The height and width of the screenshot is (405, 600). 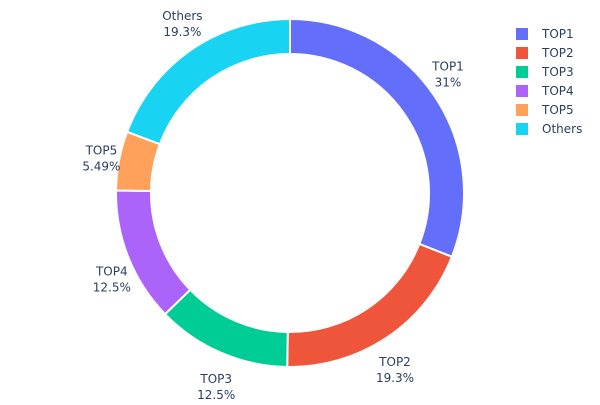 What do you see at coordinates (395, 370) in the screenshot?
I see `slice-label-top2: TOP2 19.3%` at bounding box center [395, 370].